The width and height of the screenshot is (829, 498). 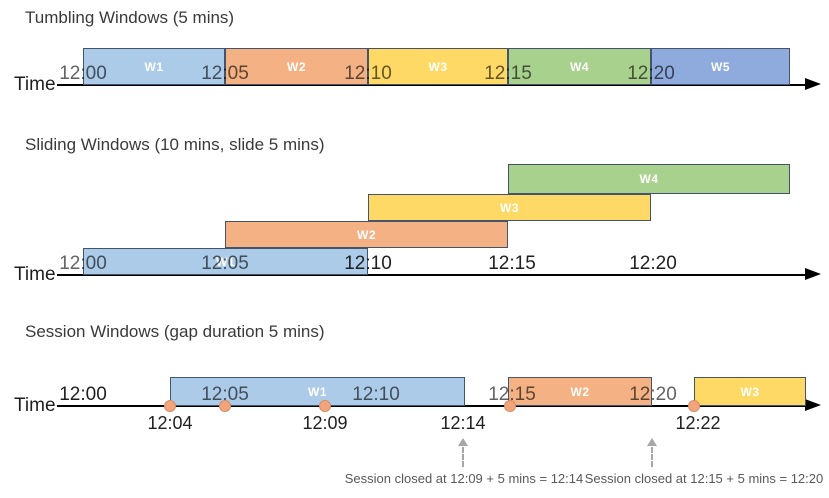 I want to click on event-time-1204: 12:04, so click(x=170, y=423).